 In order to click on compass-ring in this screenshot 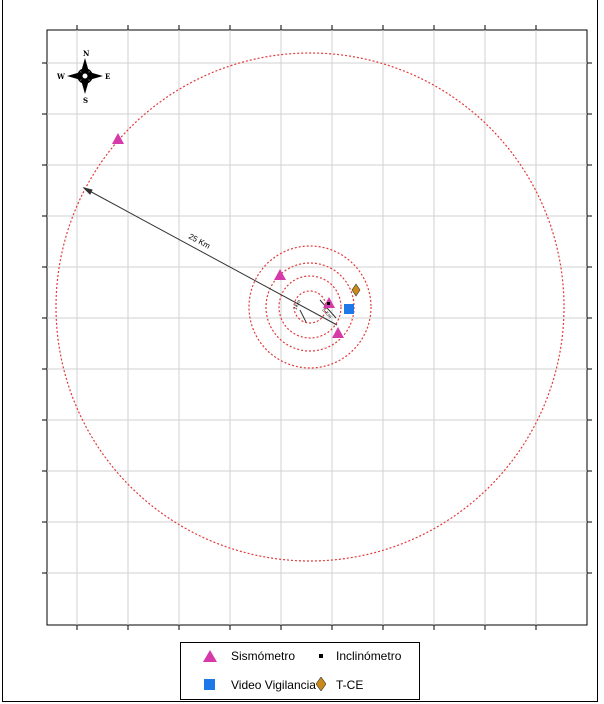, I will do `click(85, 76)`.